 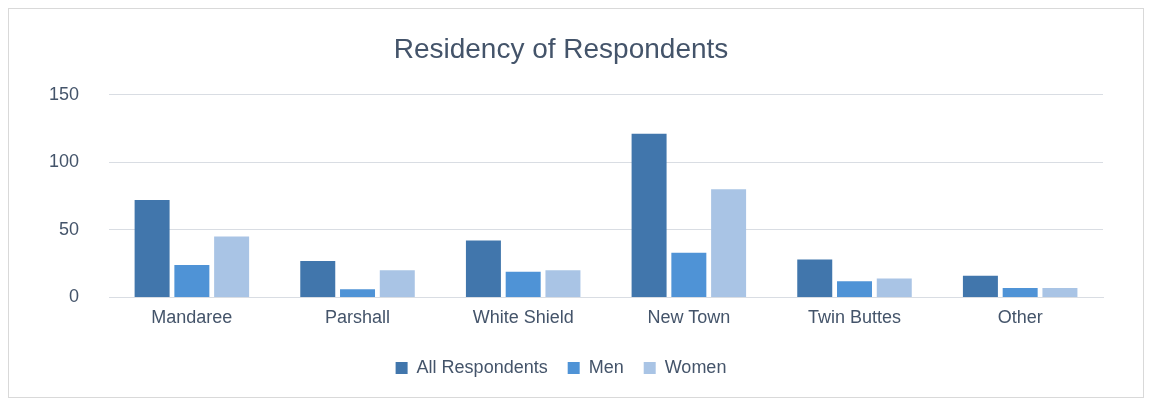 What do you see at coordinates (69, 228) in the screenshot?
I see `y-tick-label: 50` at bounding box center [69, 228].